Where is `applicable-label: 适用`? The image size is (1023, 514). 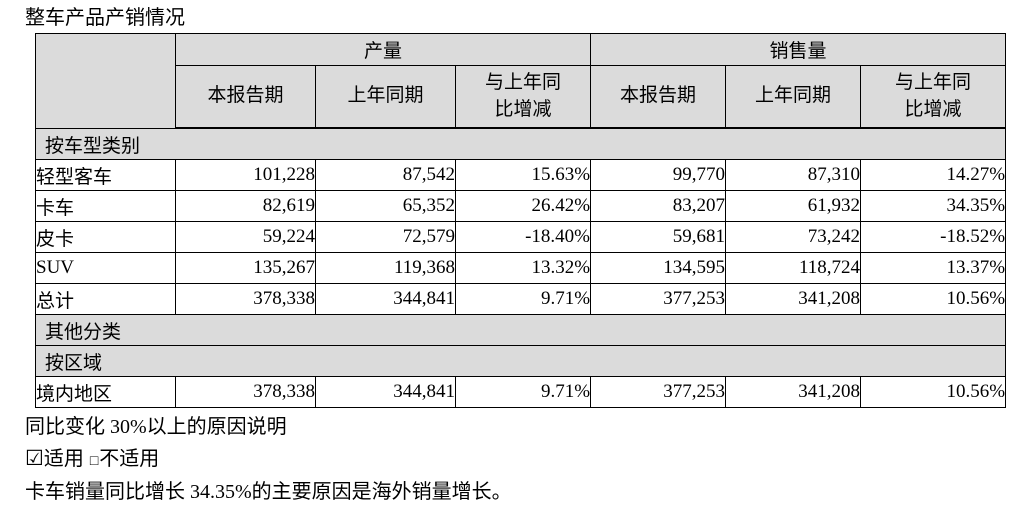 applicable-label: 适用 is located at coordinates (63, 459).